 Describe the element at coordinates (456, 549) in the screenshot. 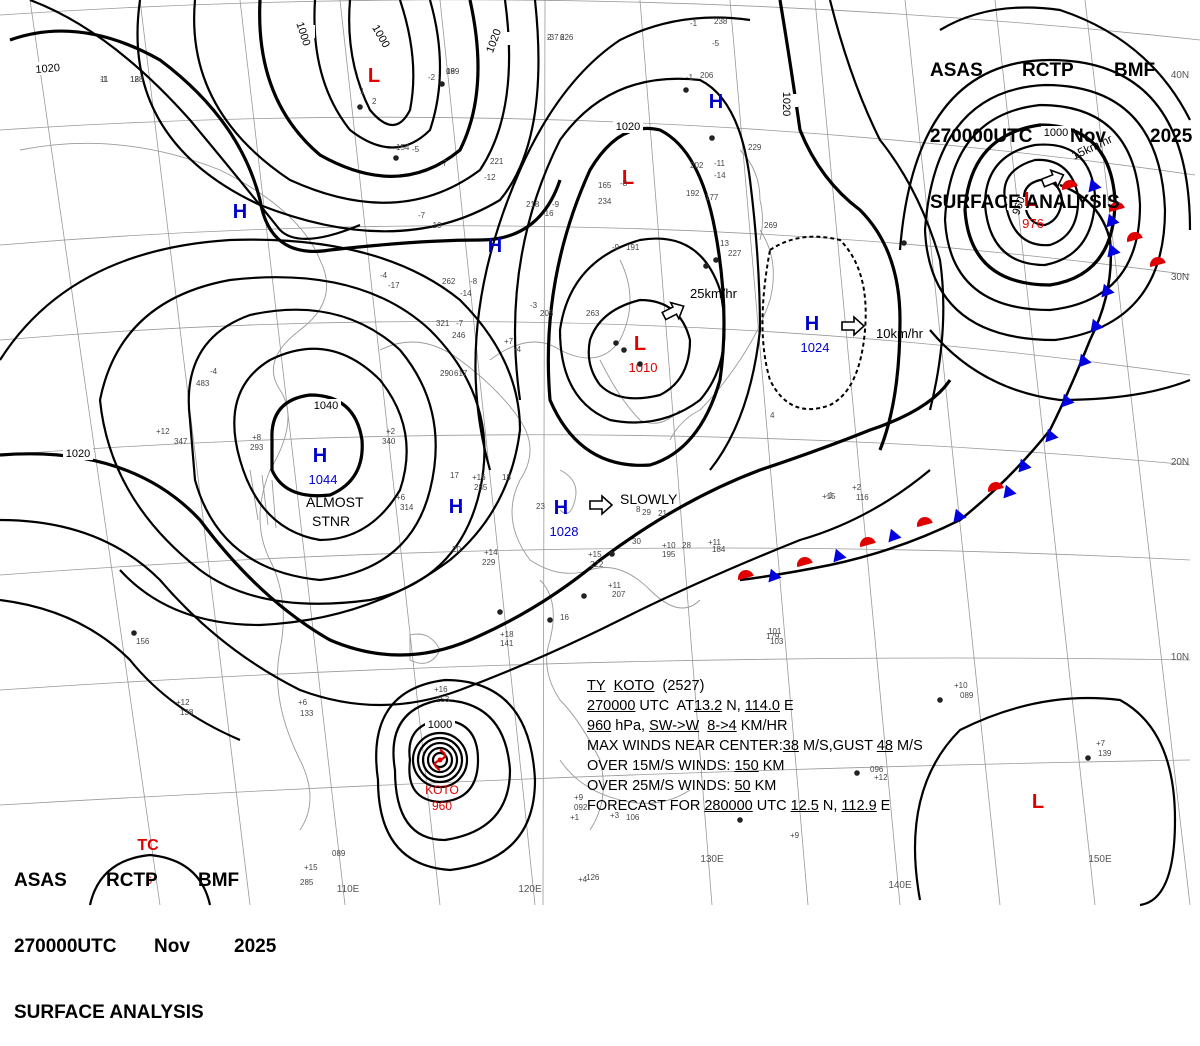

I see `station-plot-value: 20` at that location.